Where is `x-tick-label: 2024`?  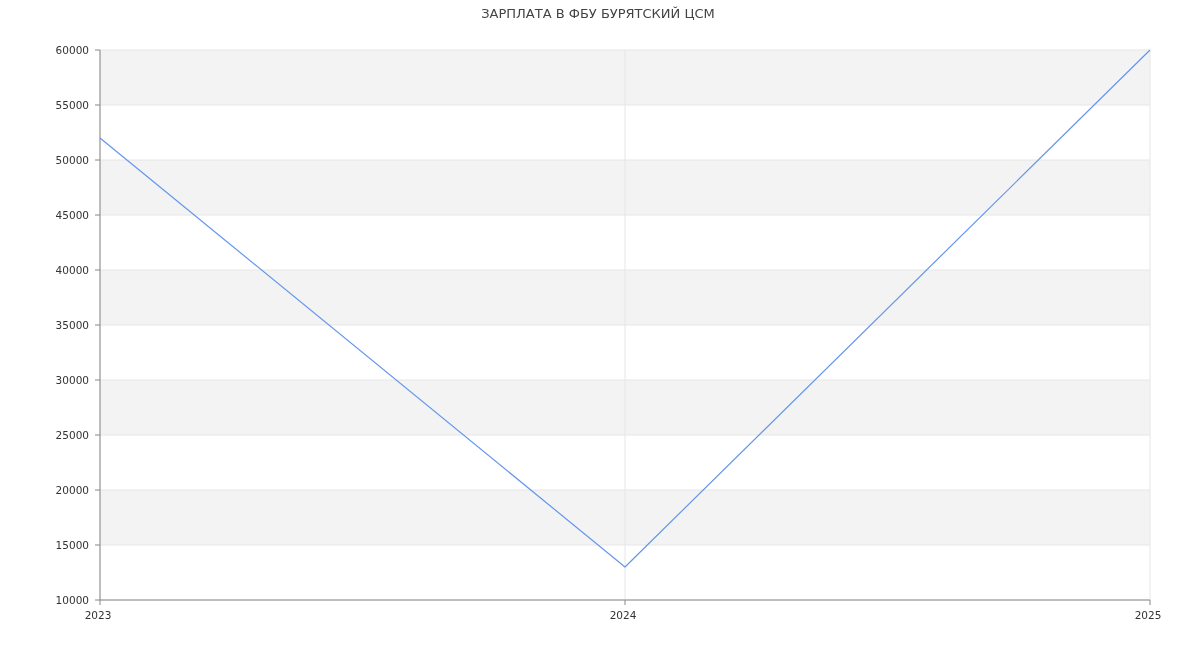 x-tick-label: 2024 is located at coordinates (623, 615).